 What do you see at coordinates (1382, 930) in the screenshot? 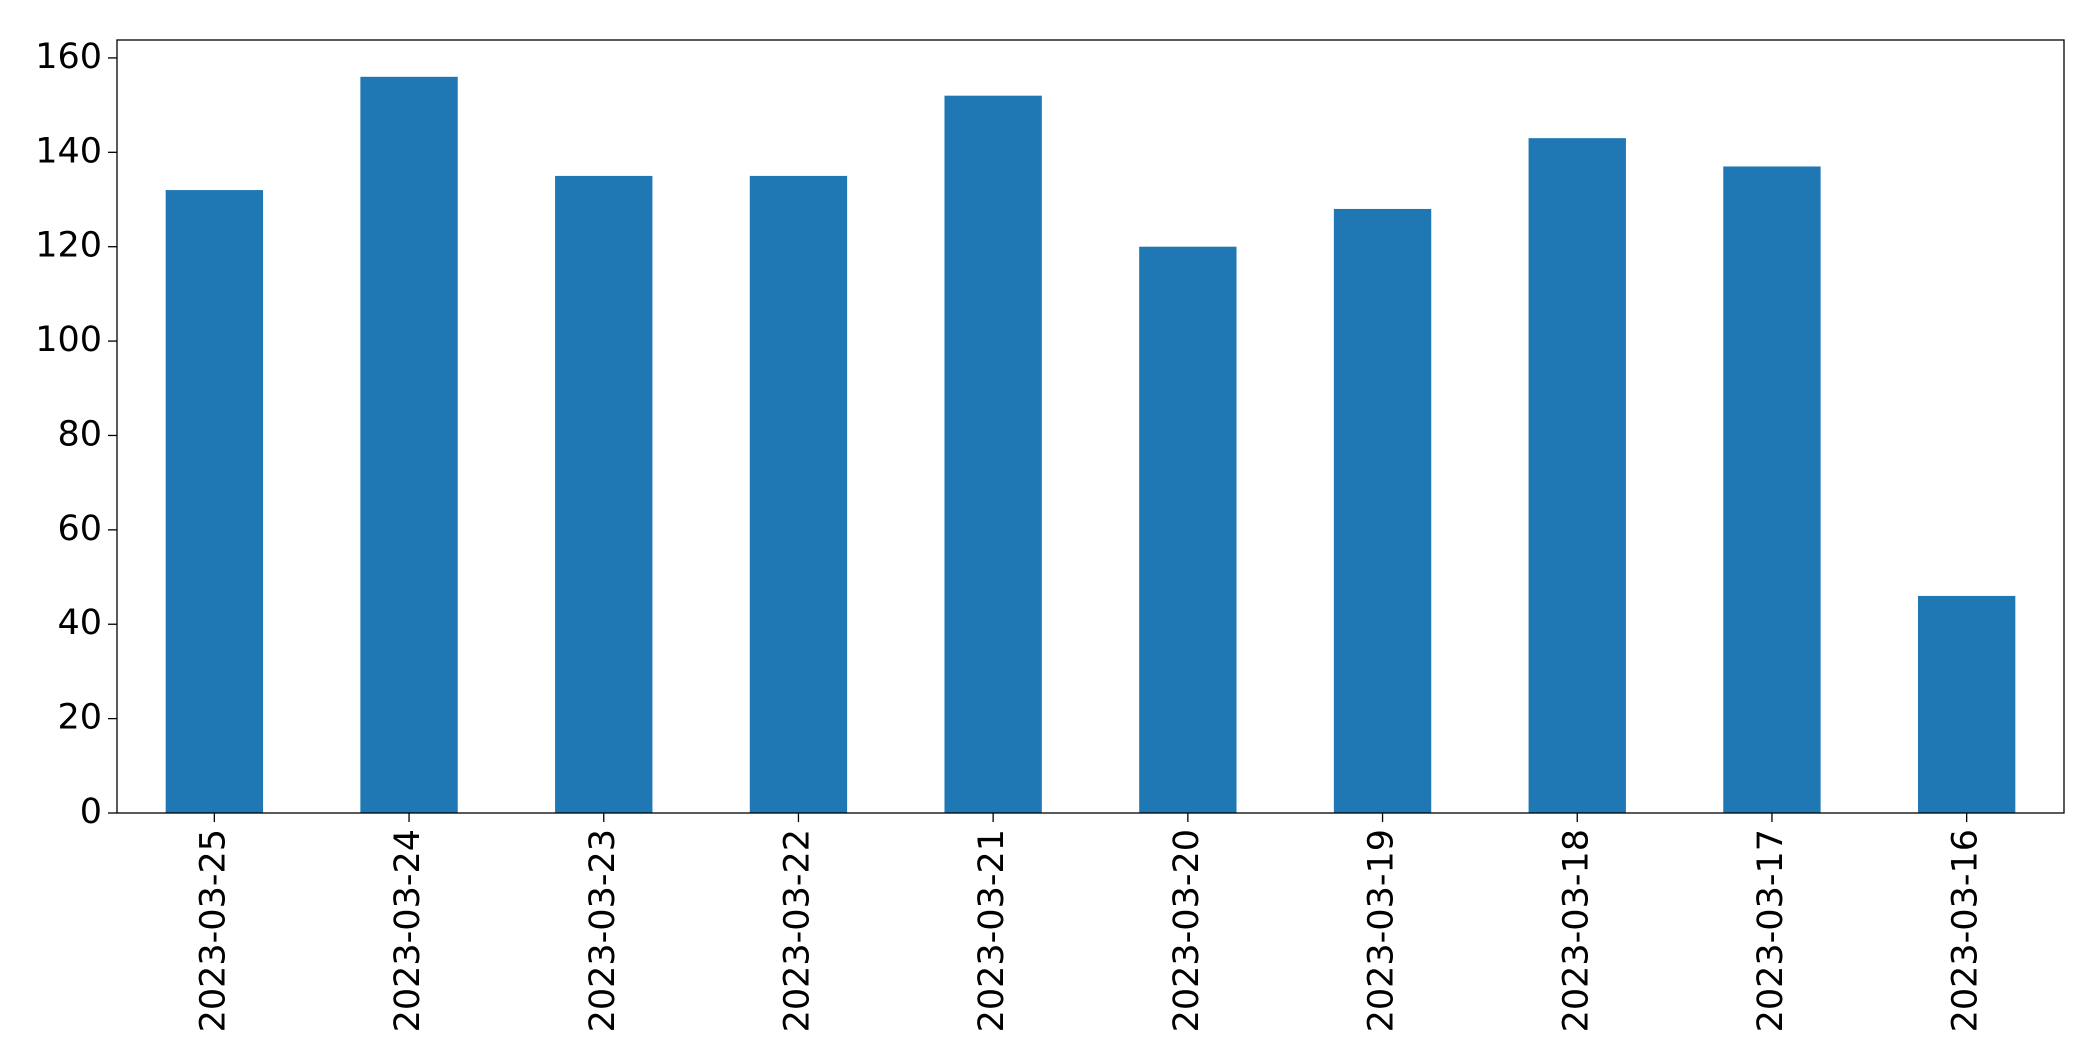
I see `x-tick-label: 2023-03-19` at bounding box center [1382, 930].